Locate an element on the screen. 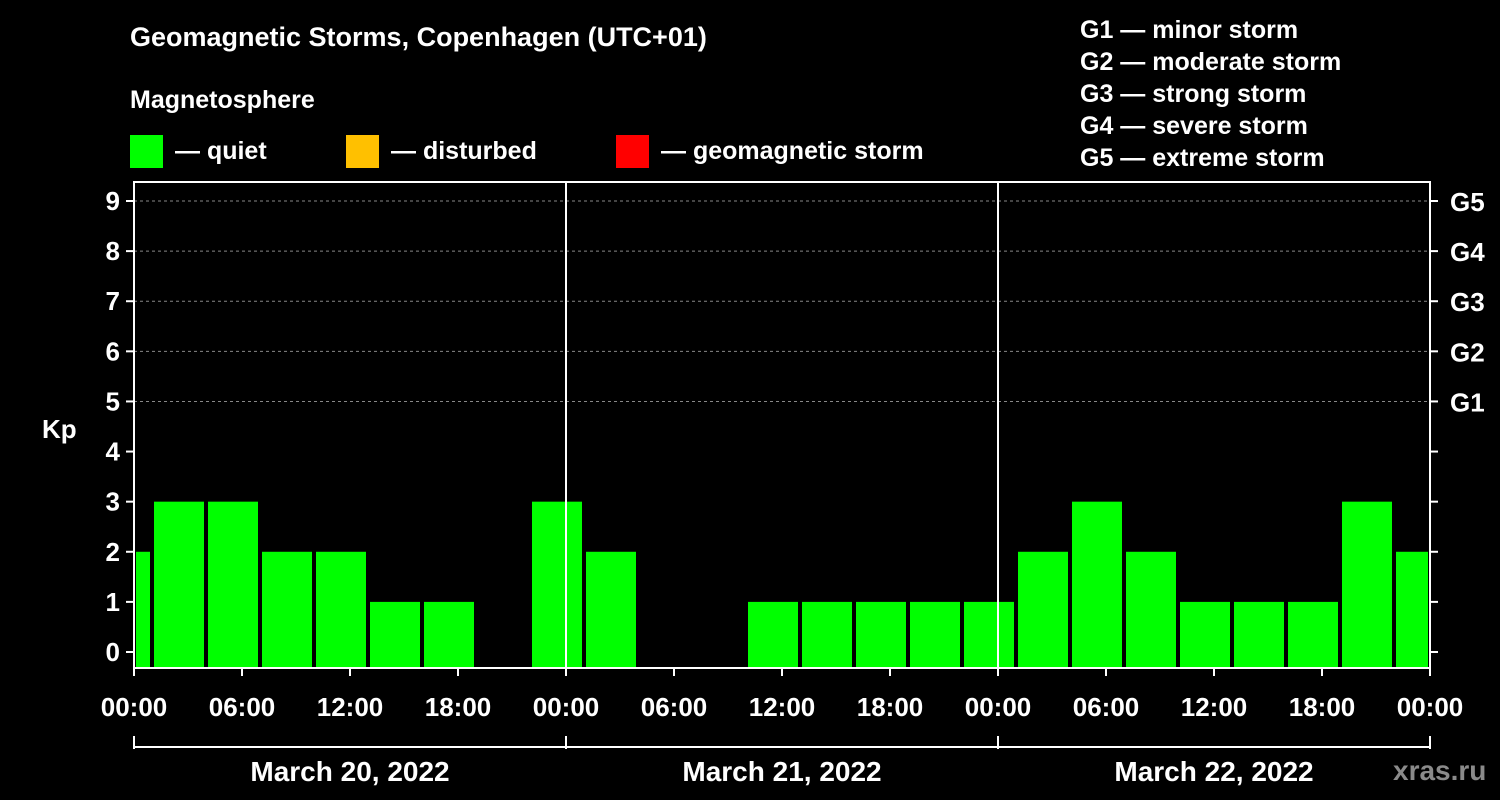 This screenshot has height=800, width=1500. g-scale-g4: G4 — severe storm is located at coordinates (1194, 126).